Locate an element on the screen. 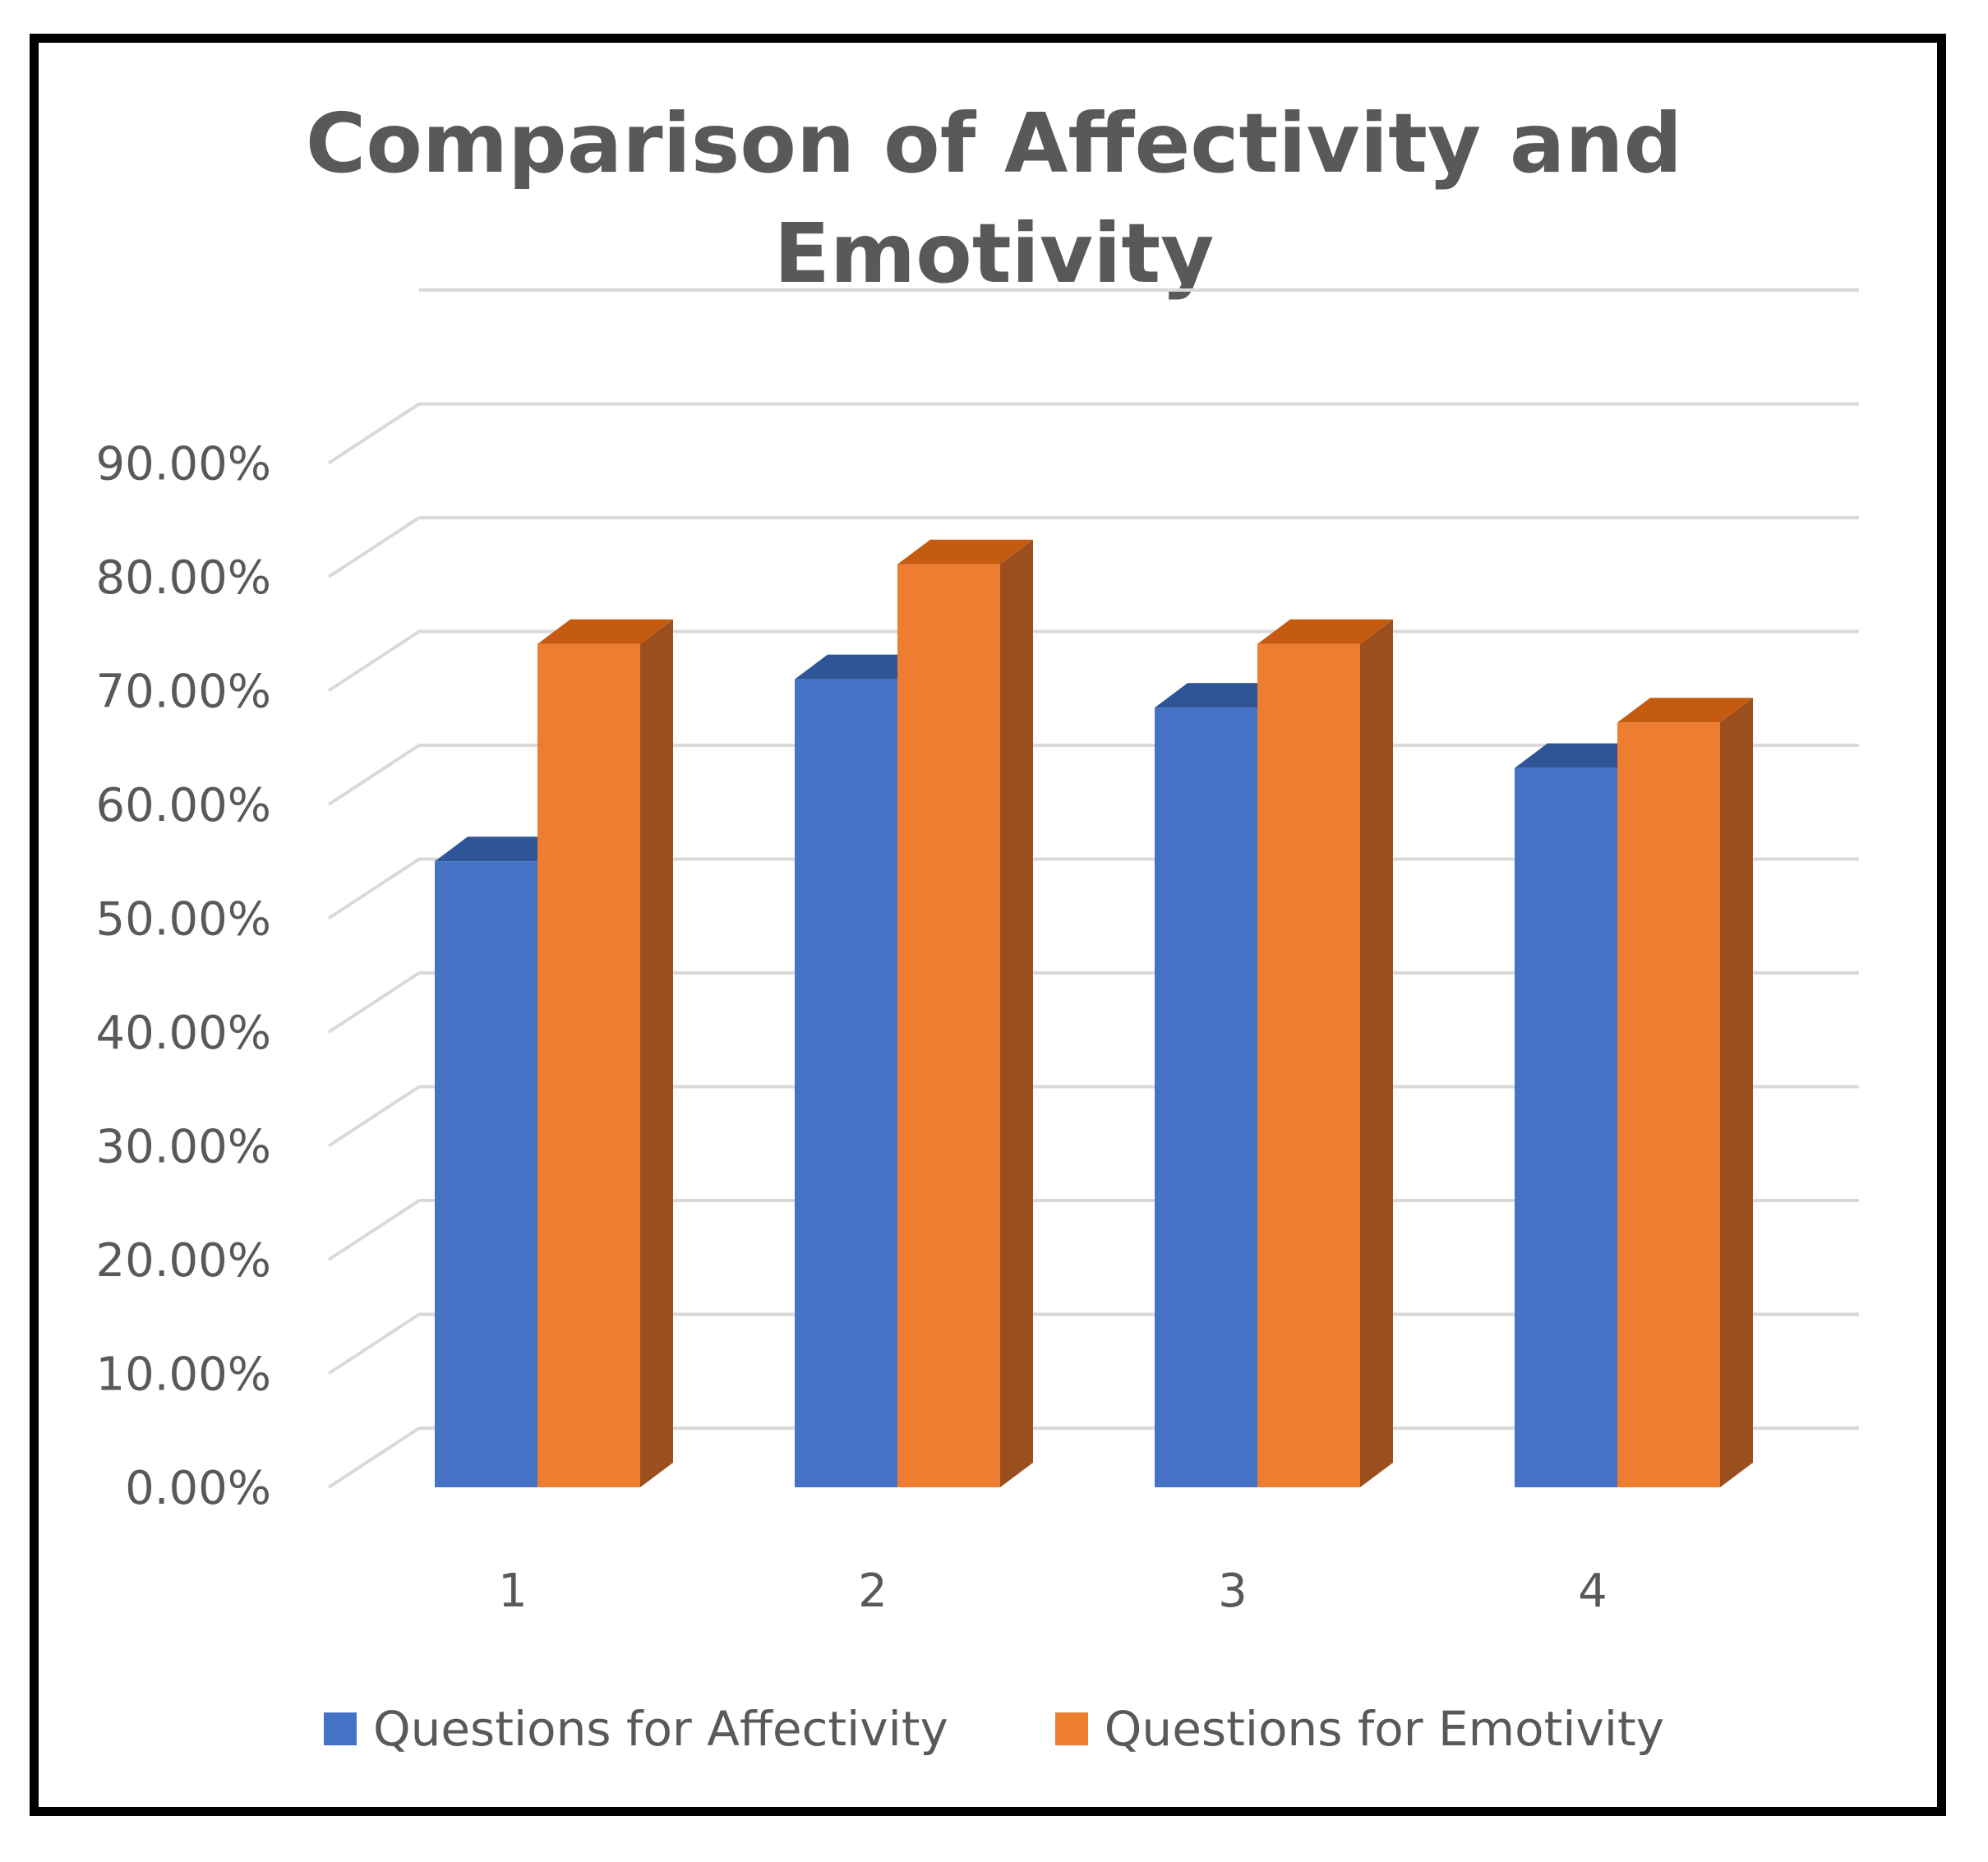 The width and height of the screenshot is (1988, 1862). chart-title-line-2: Emotivity is located at coordinates (994, 254).